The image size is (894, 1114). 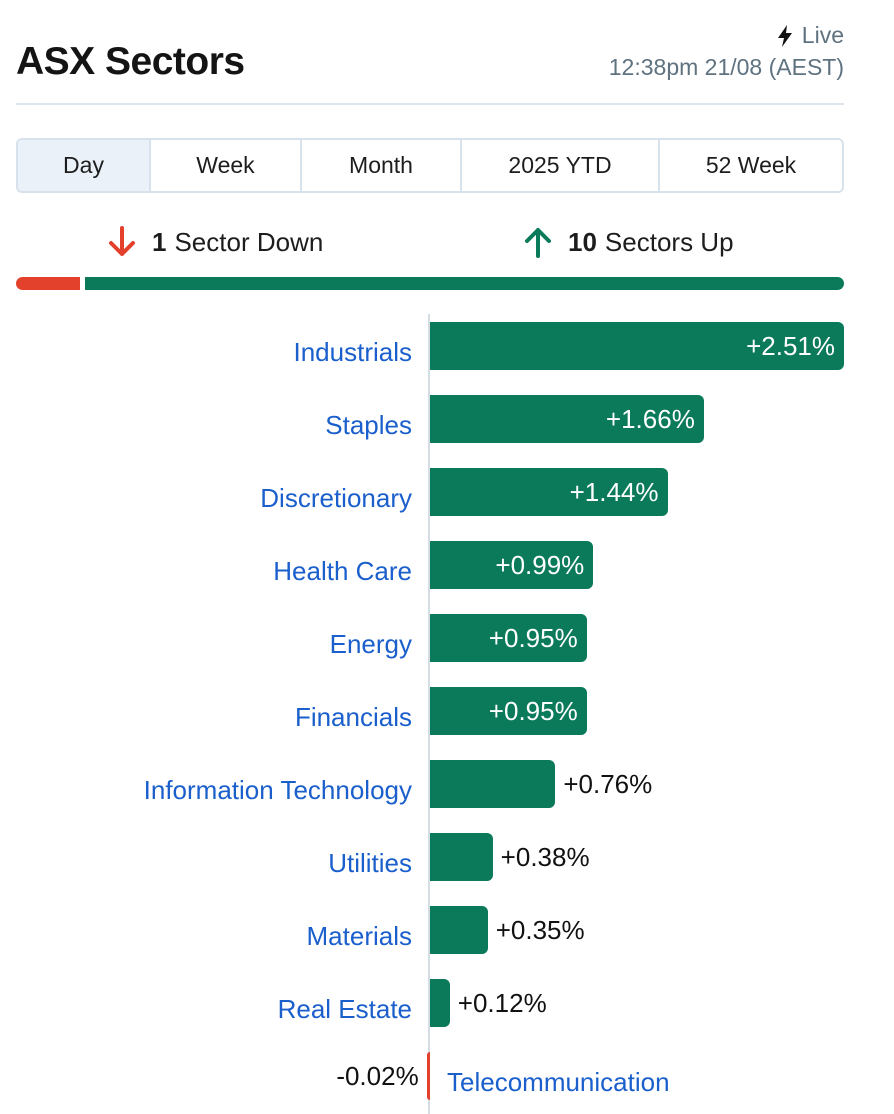 I want to click on sector-label: Discretionary, so click(x=336, y=498).